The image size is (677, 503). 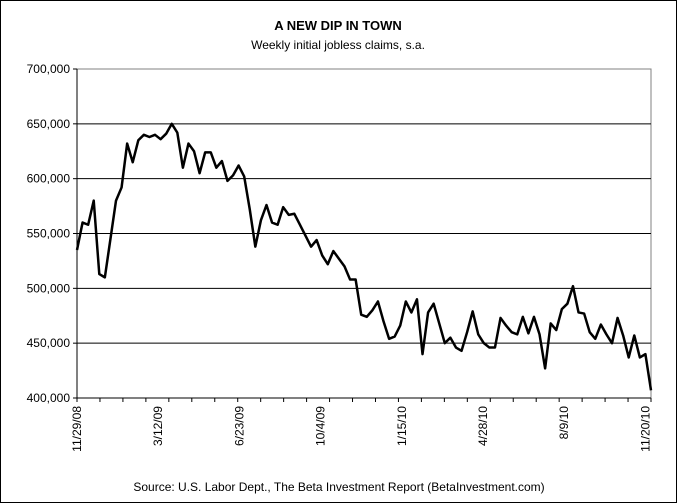 What do you see at coordinates (321, 426) in the screenshot?
I see `x-tick-label: 10/4/09` at bounding box center [321, 426].